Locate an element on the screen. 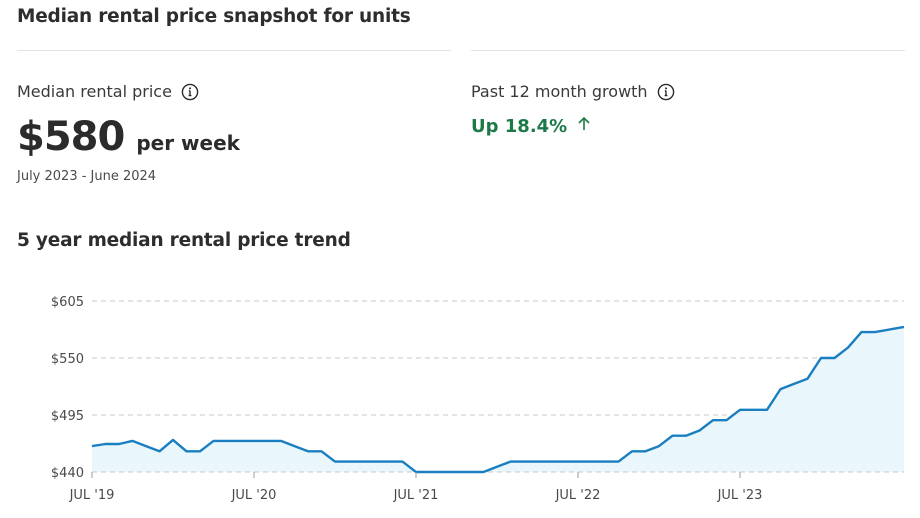  x-tick-label: JUL '21 is located at coordinates (416, 495).